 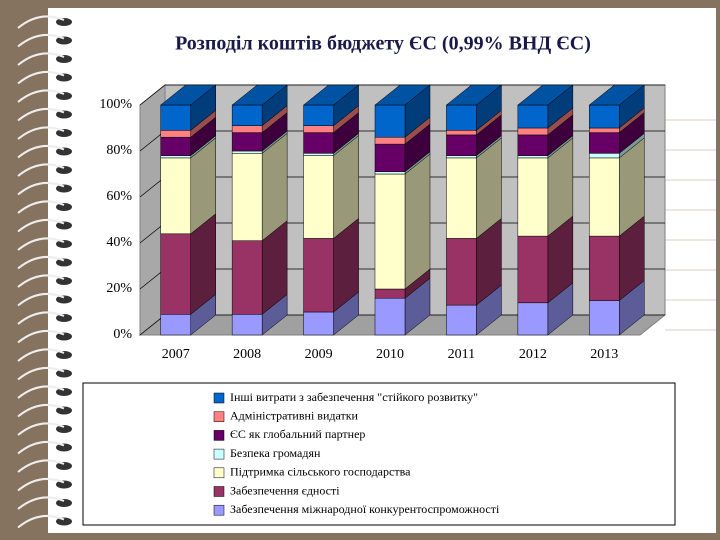 I want to click on x-tick-label: 2007, so click(x=176, y=354).